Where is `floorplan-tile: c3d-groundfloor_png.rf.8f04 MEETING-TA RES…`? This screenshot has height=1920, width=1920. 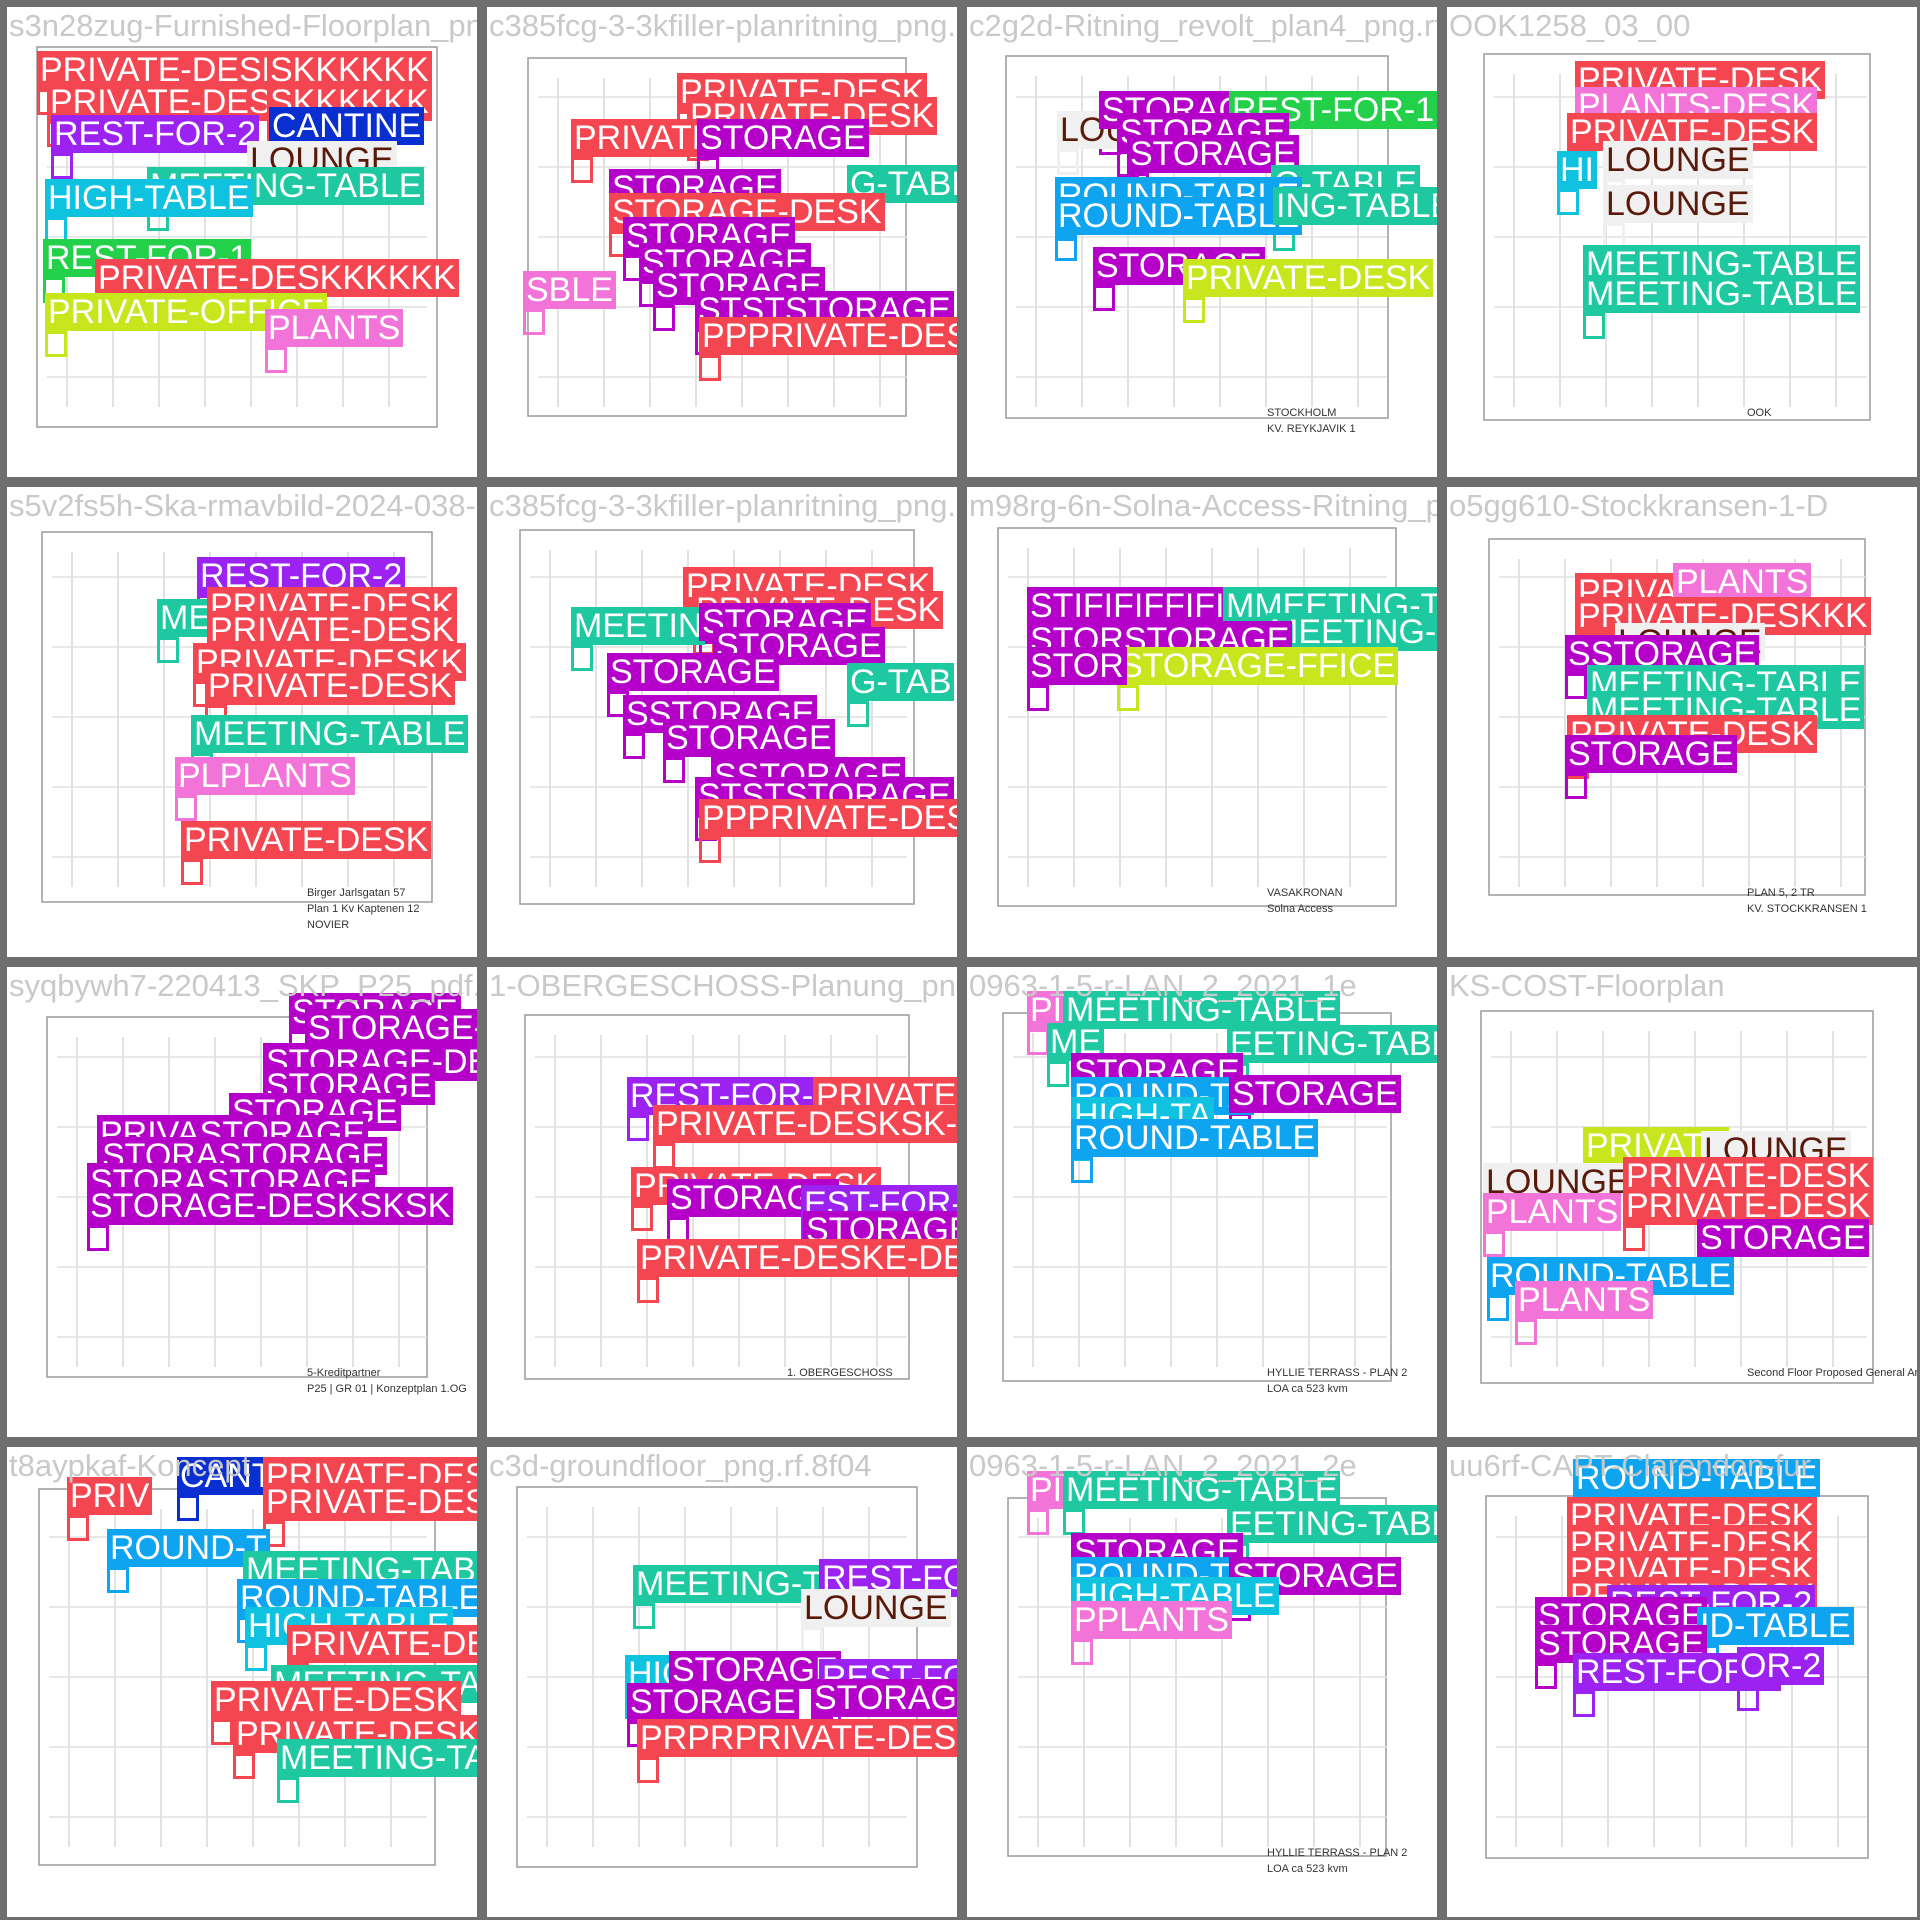 floorplan-tile: c3d-groundfloor_png.rf.8f04 MEETING-TA RES… is located at coordinates (722, 1682).